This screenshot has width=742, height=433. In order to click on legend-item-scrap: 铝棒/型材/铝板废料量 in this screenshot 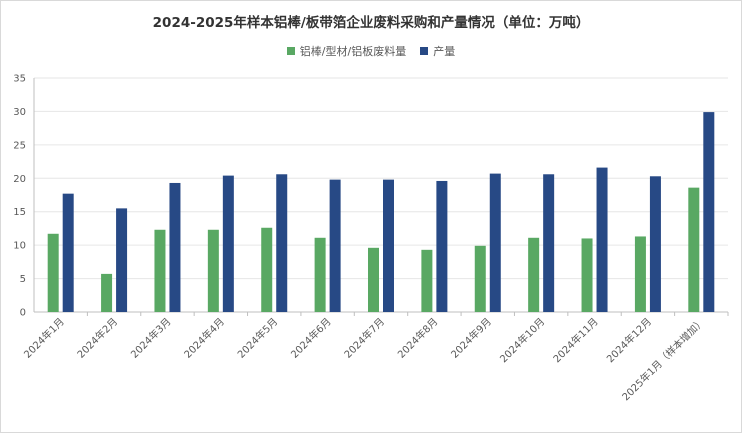, I will do `click(346, 51)`.